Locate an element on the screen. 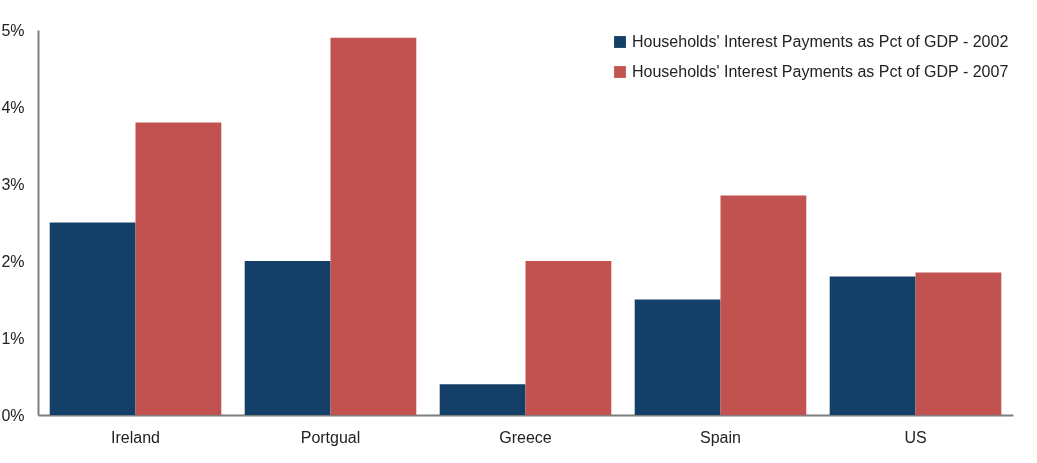 Image resolution: width=1037 pixels, height=463 pixels. x-tick-label: Ireland is located at coordinates (135, 437).